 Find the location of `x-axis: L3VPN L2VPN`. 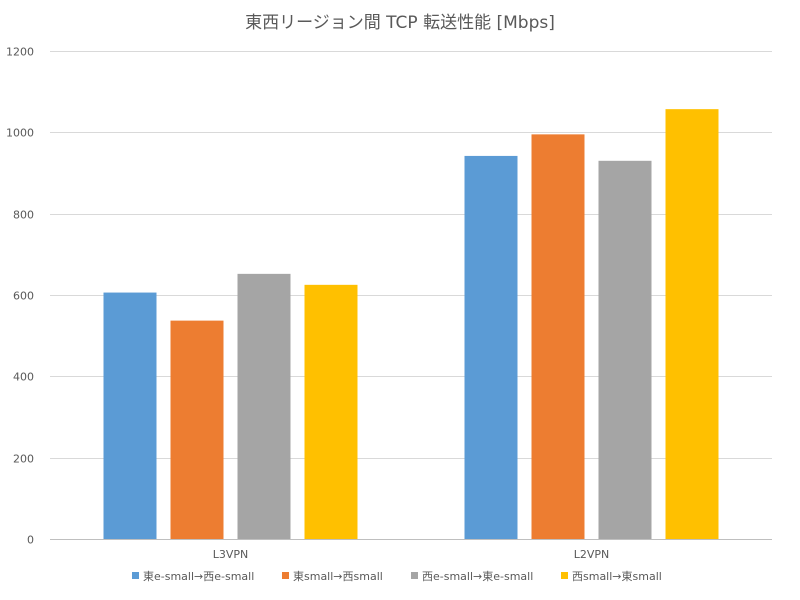

x-axis: L3VPN L2VPN is located at coordinates (411, 554).